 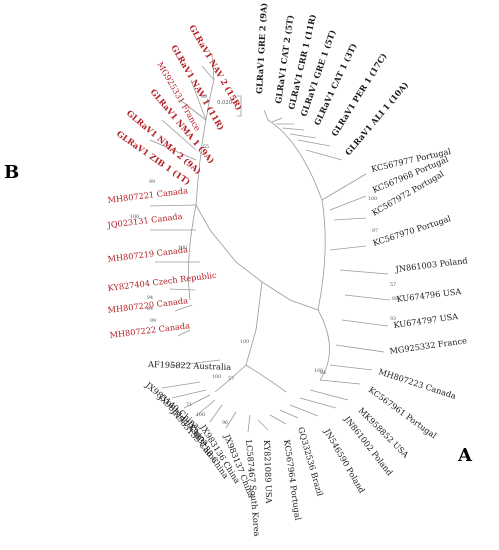 What do you see at coordinates (150, 298) in the screenshot?
I see `bootstrap-value: 94` at bounding box center [150, 298].